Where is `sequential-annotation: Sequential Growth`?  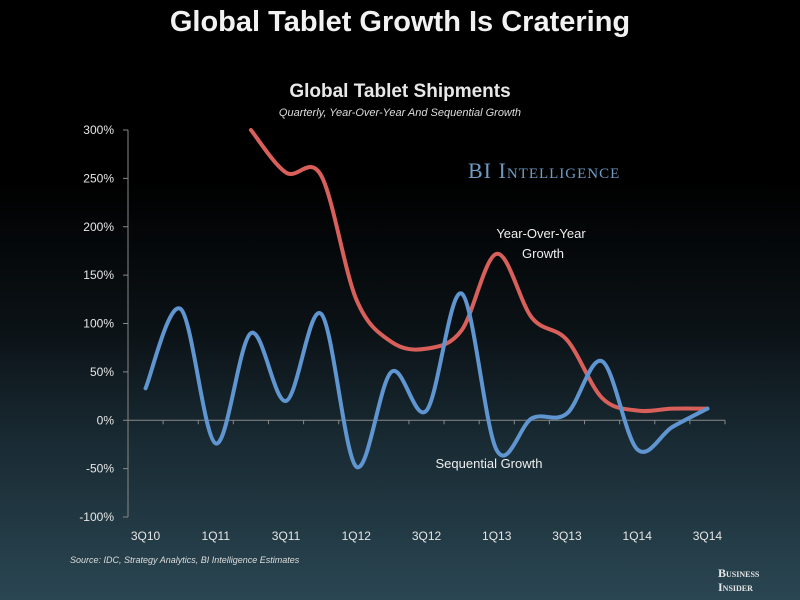 sequential-annotation: Sequential Growth is located at coordinates (489, 463).